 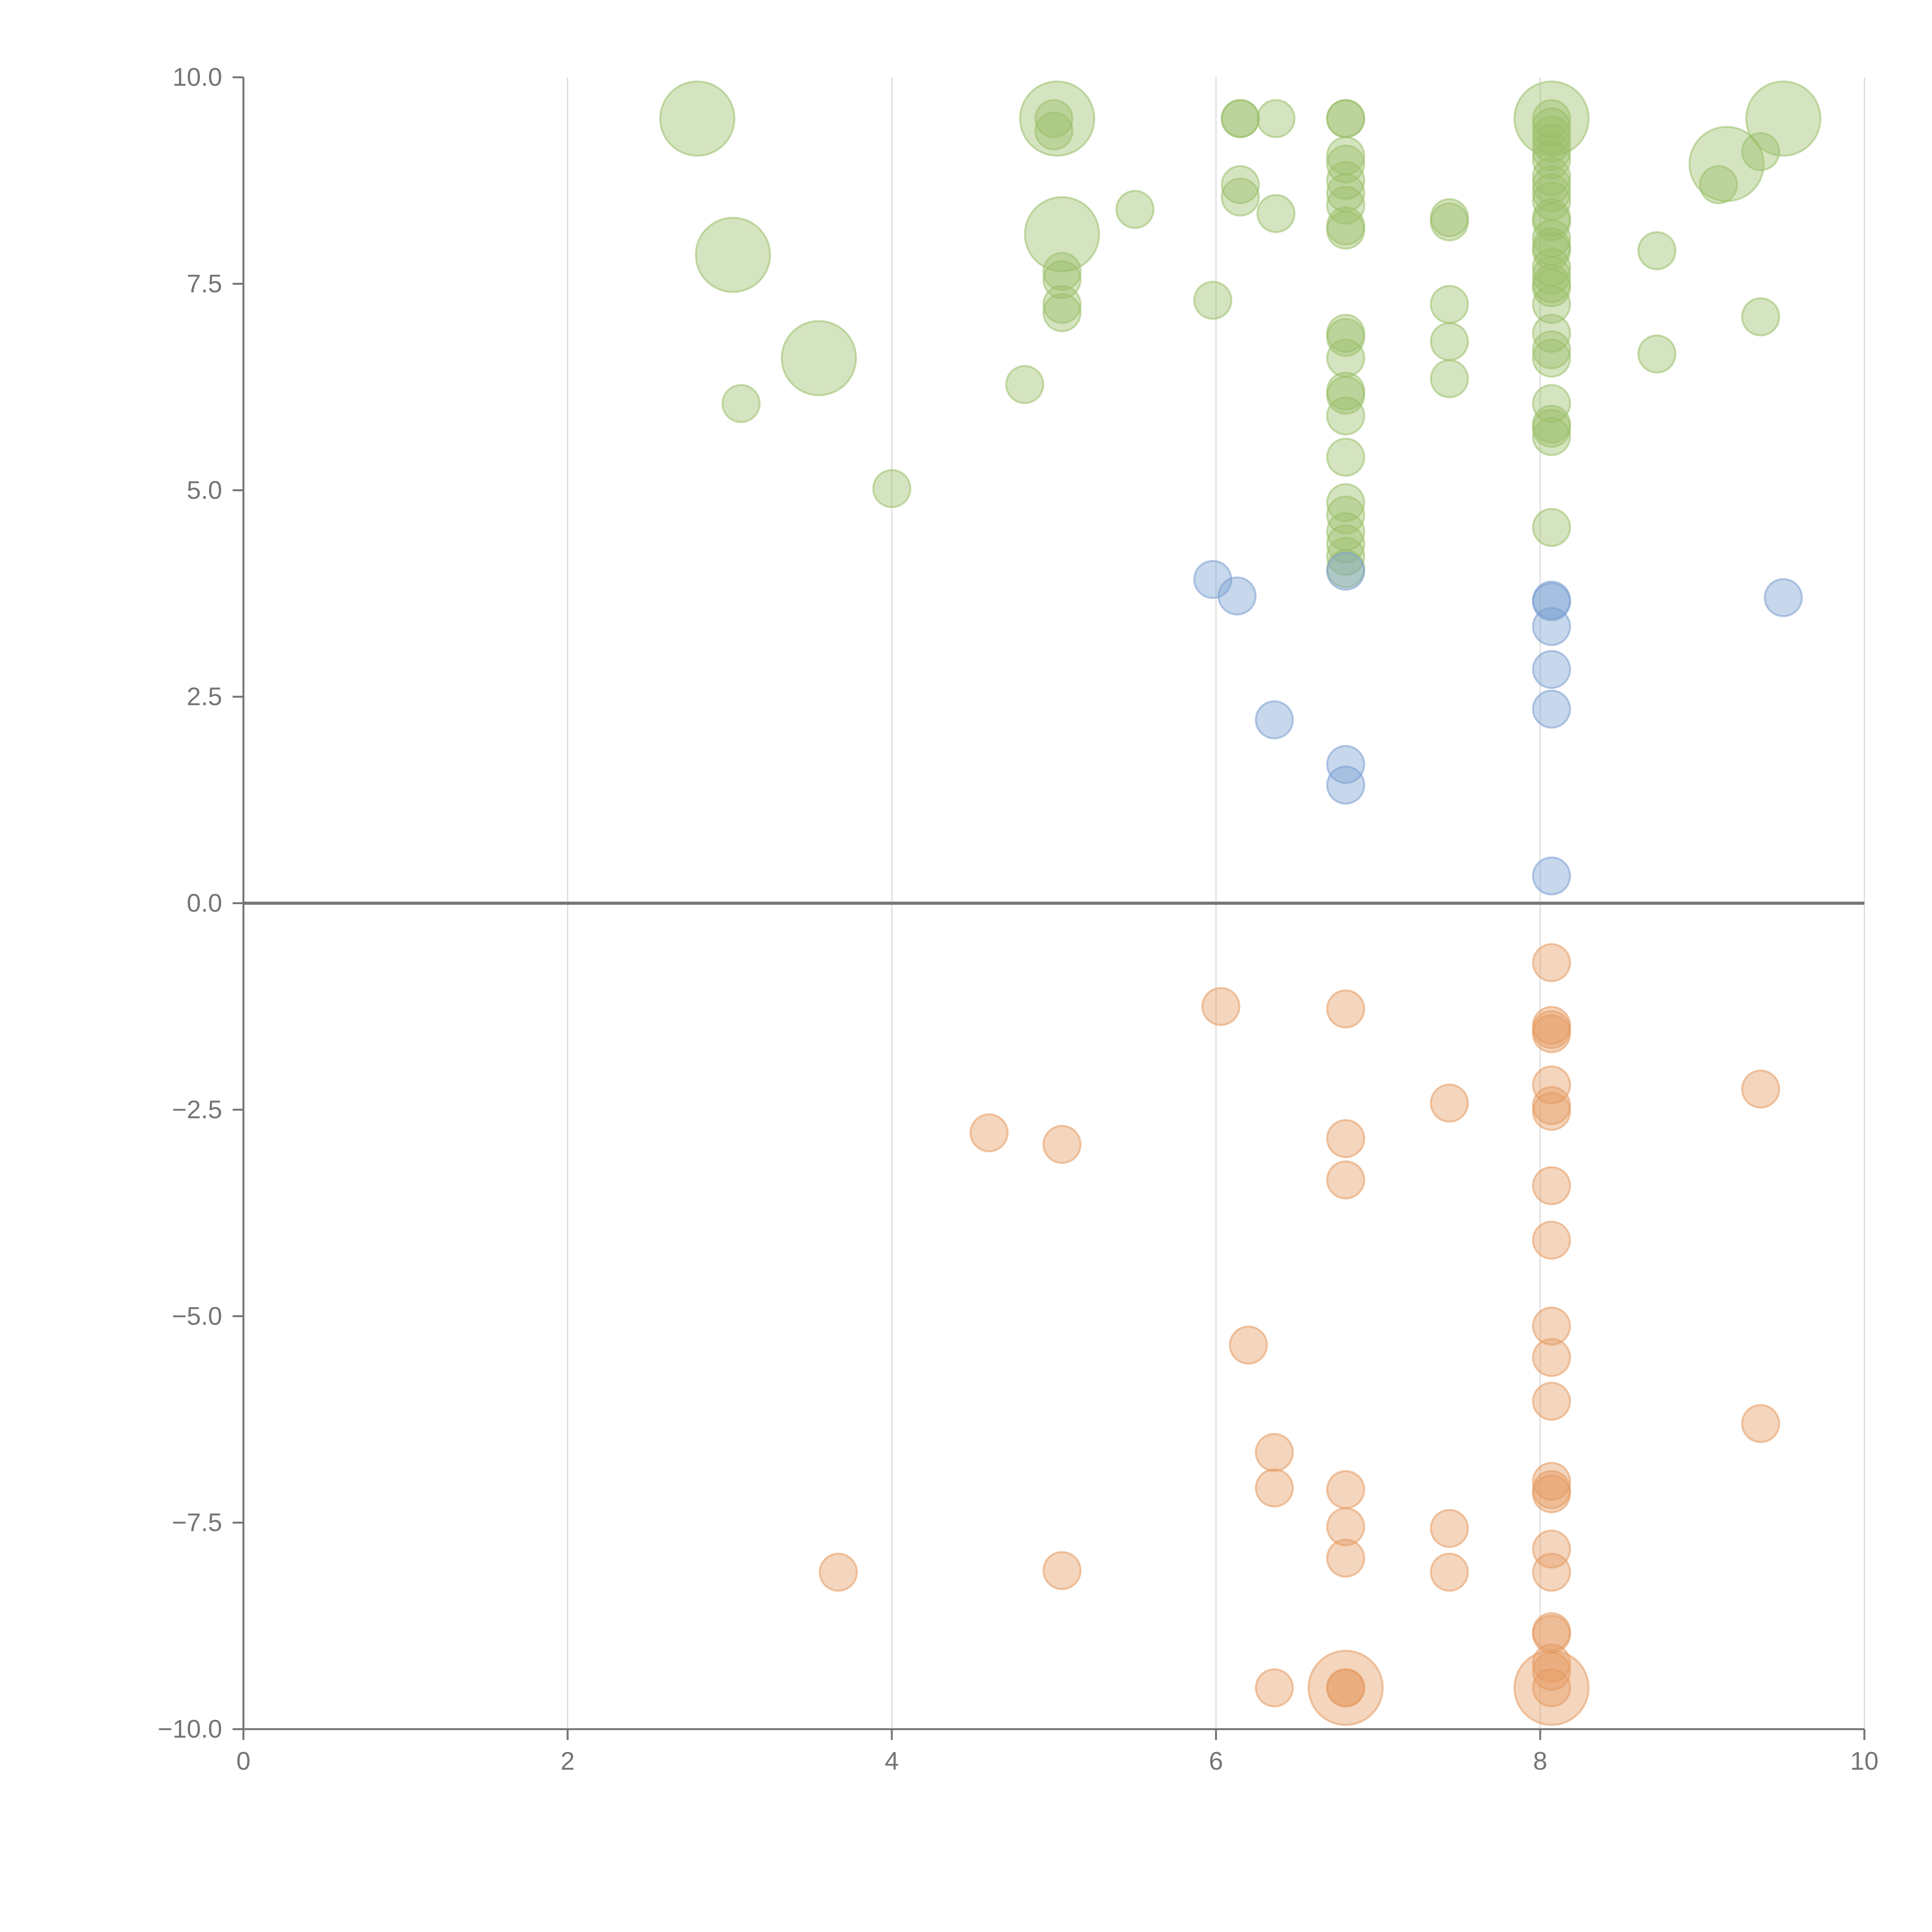 I want to click on y-tick-label: 10.0, so click(x=198, y=77).